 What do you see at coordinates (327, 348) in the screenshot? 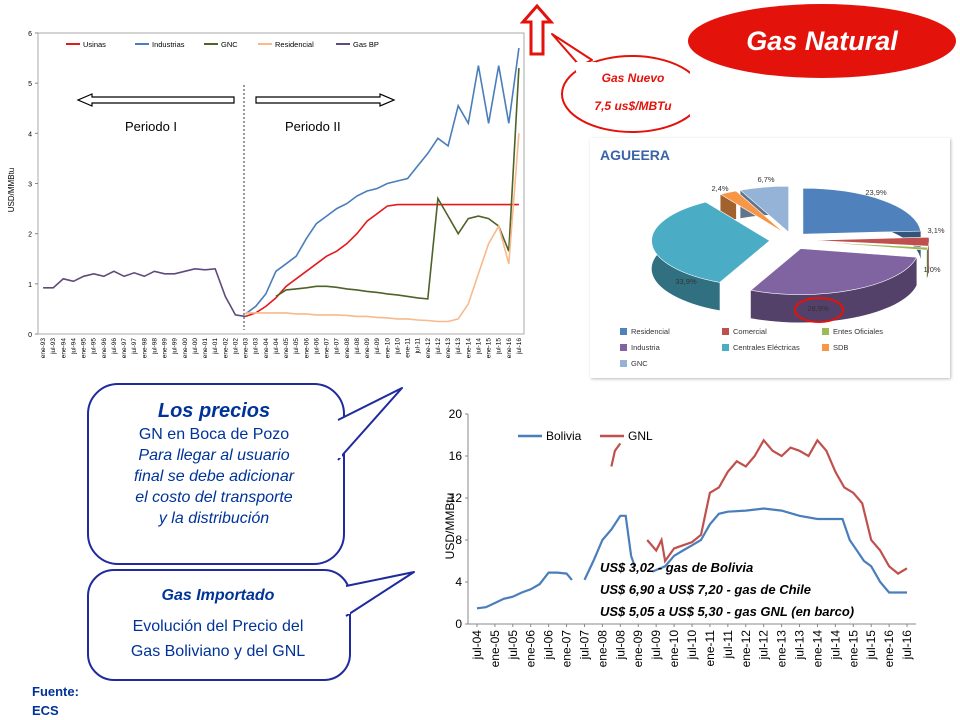
I see `chart1-xtick-label: ene-07` at bounding box center [327, 348].